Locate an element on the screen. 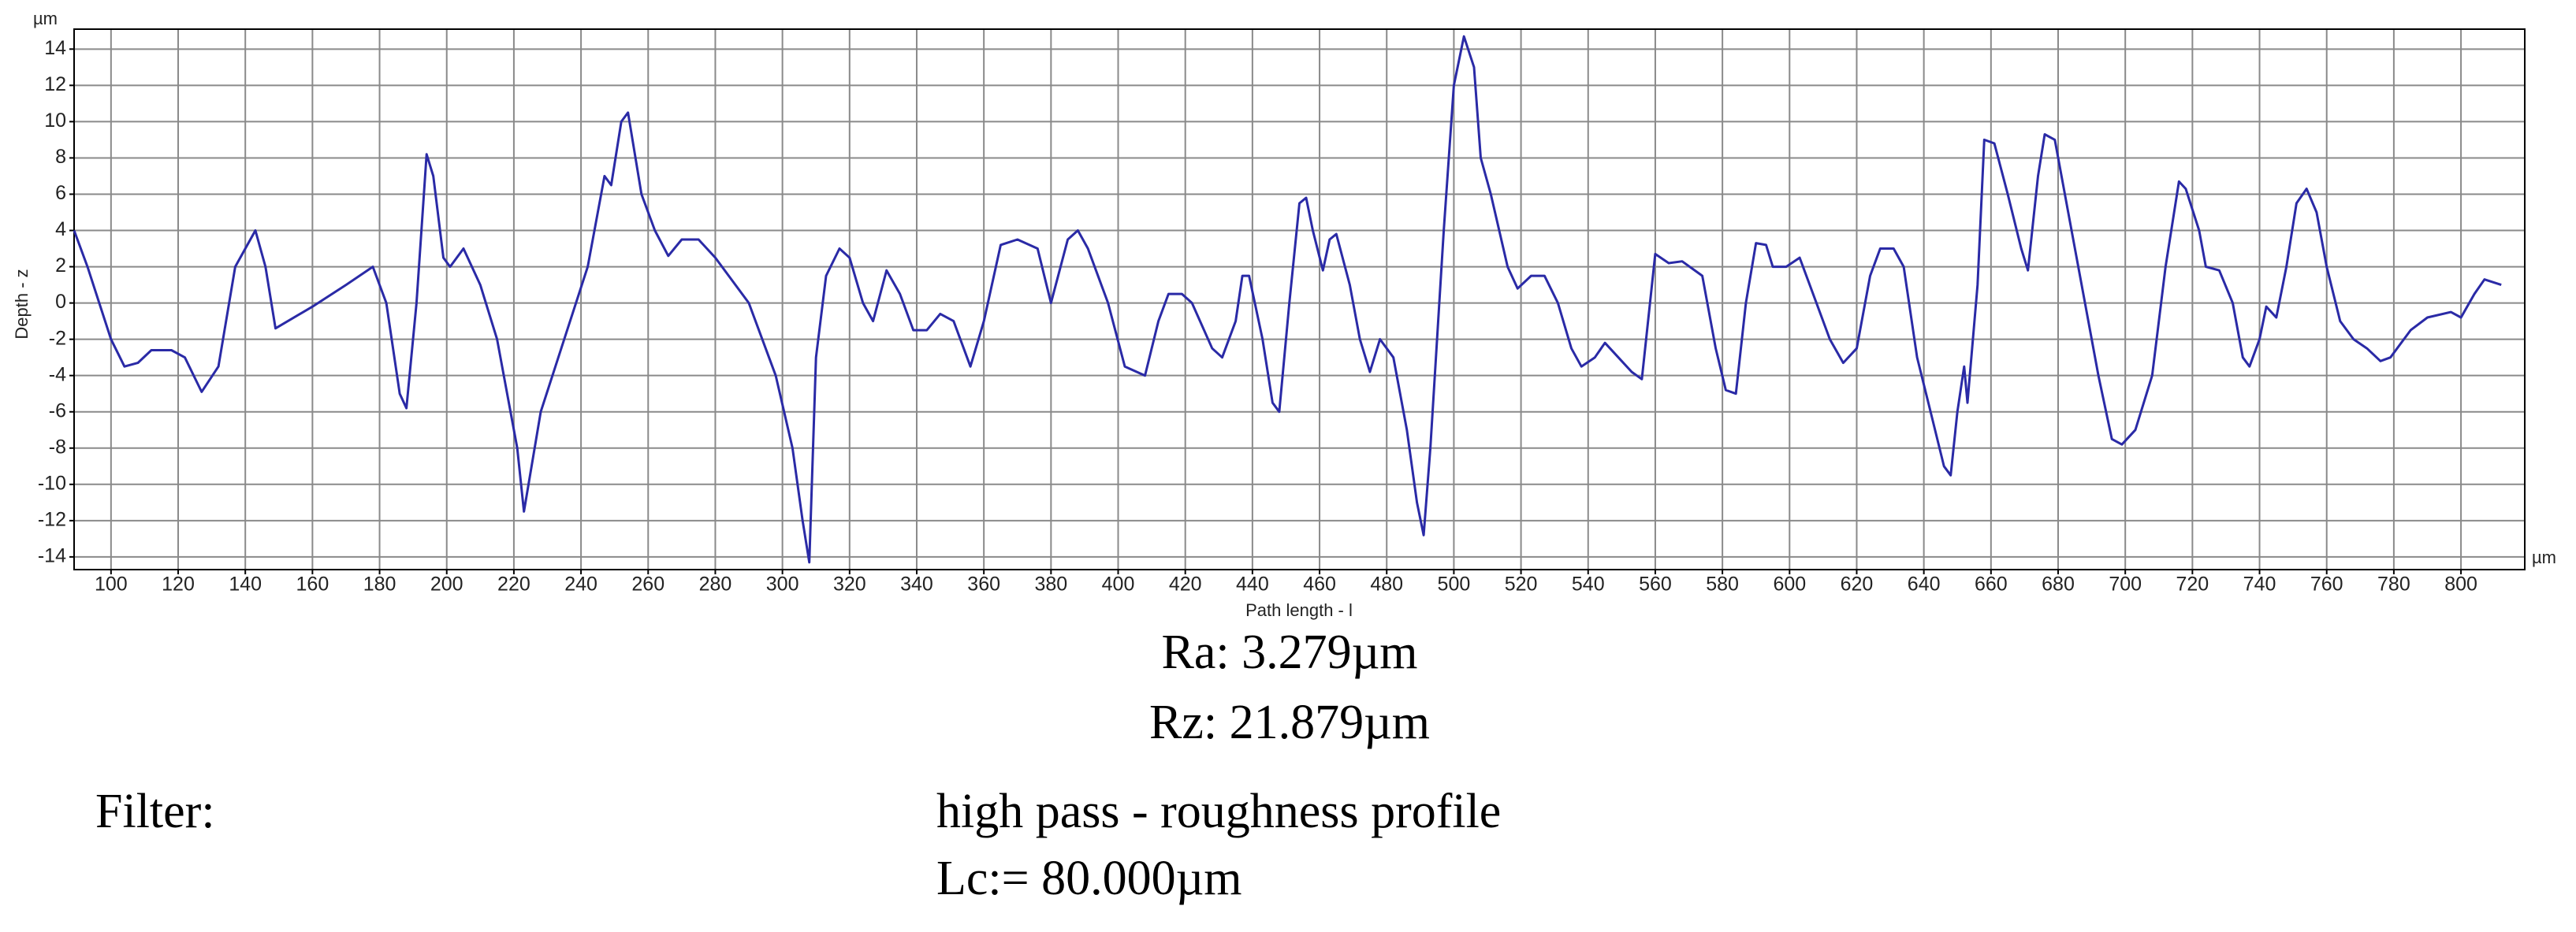 Image resolution: width=2576 pixels, height=932 pixels. y-tick-label: -12 is located at coordinates (52, 519).